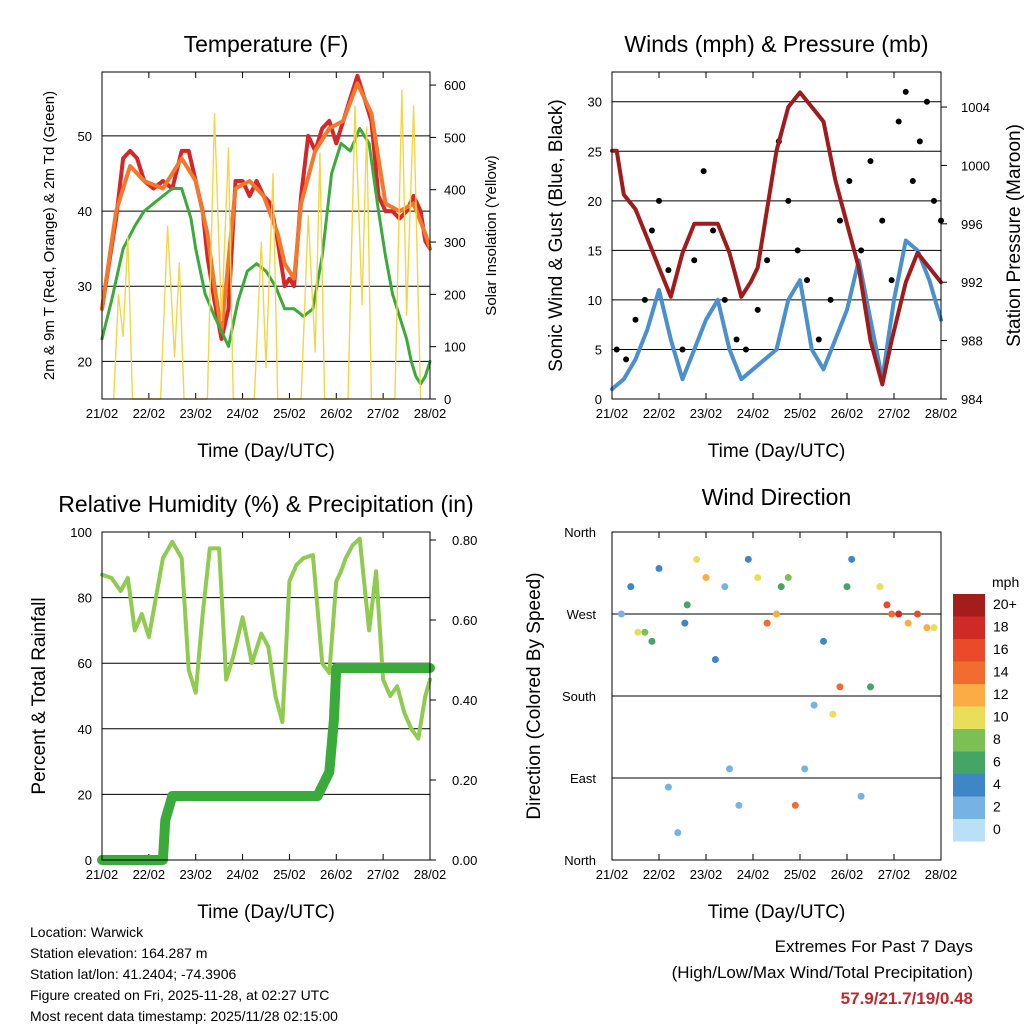 This screenshot has width=1024, height=1027. I want to click on direction-legend-label: 8, so click(997, 739).